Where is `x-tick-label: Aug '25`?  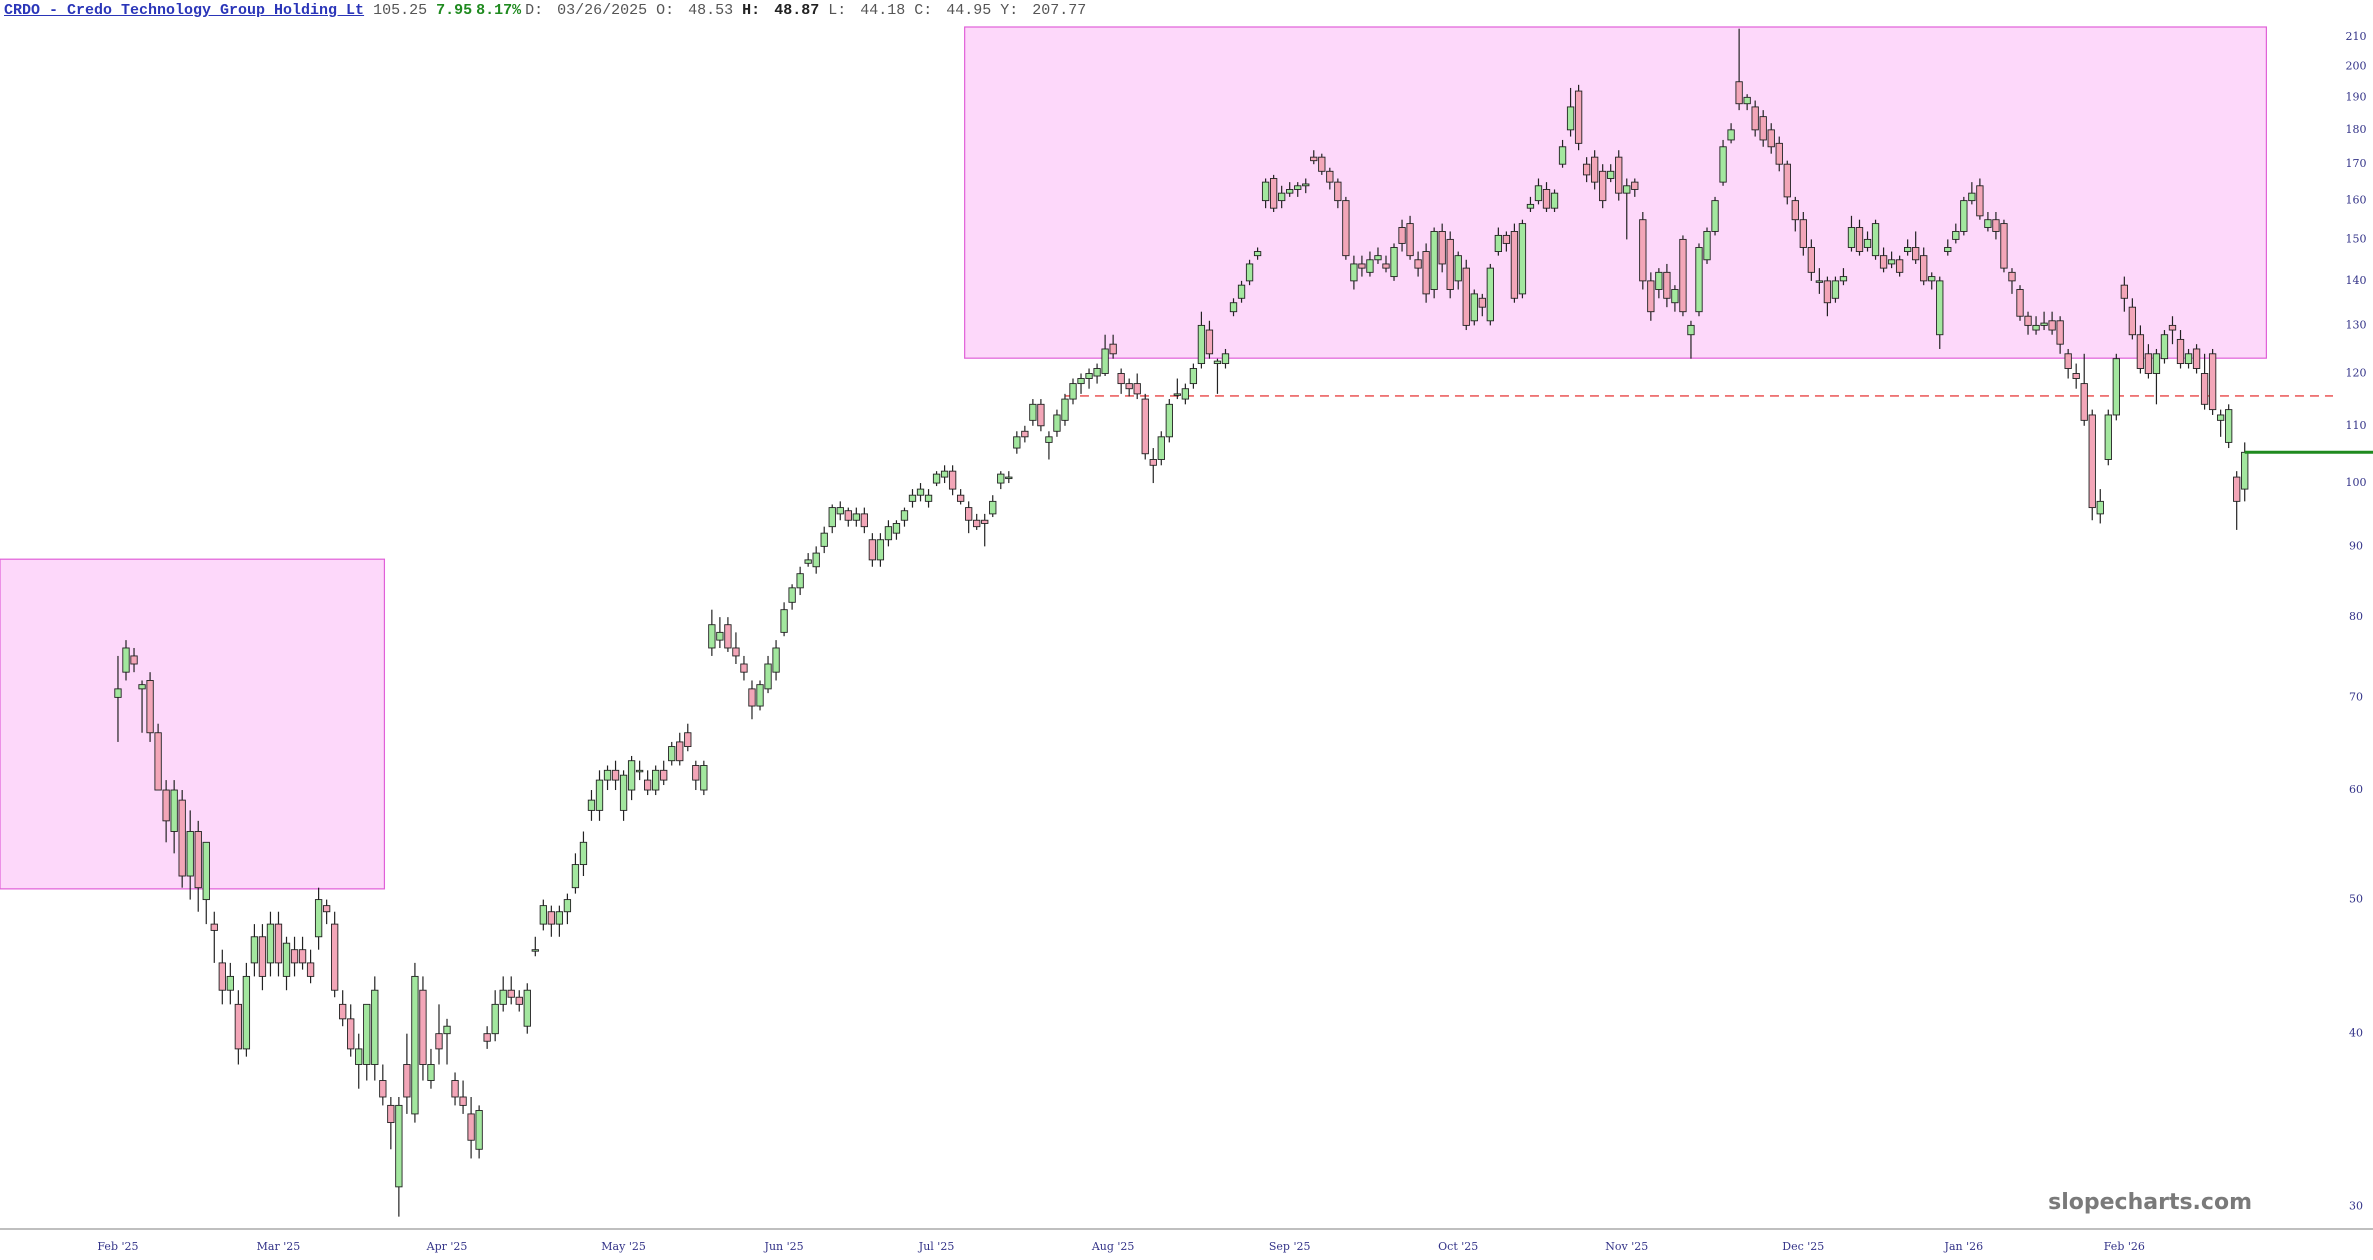
x-tick-label: Aug '25 is located at coordinates (1113, 1246).